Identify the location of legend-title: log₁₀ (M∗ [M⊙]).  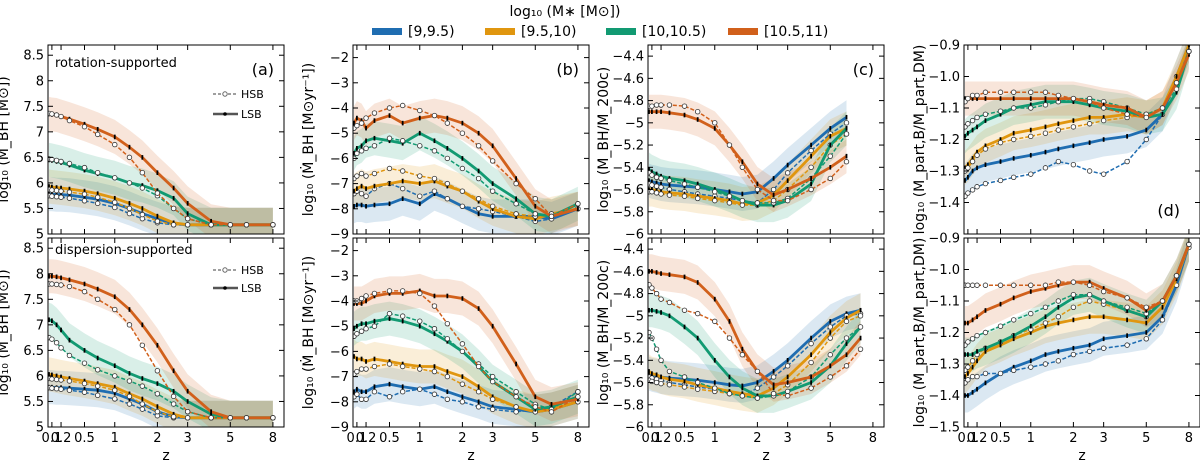
(565, 12).